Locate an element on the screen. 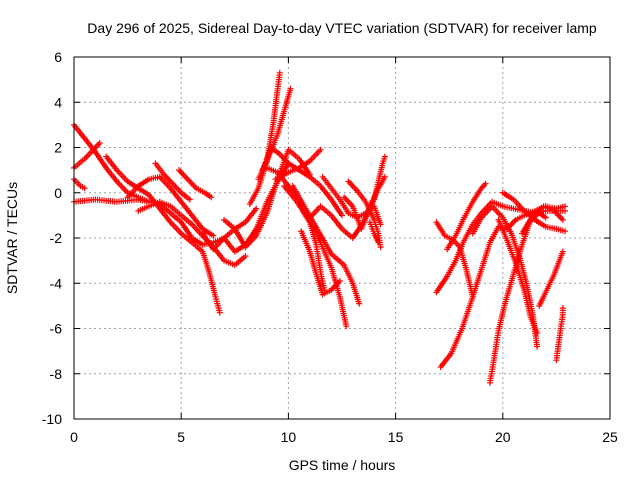 Image resolution: width=640 pixels, height=480 pixels. y-tick-label: -6 is located at coordinates (56, 329).